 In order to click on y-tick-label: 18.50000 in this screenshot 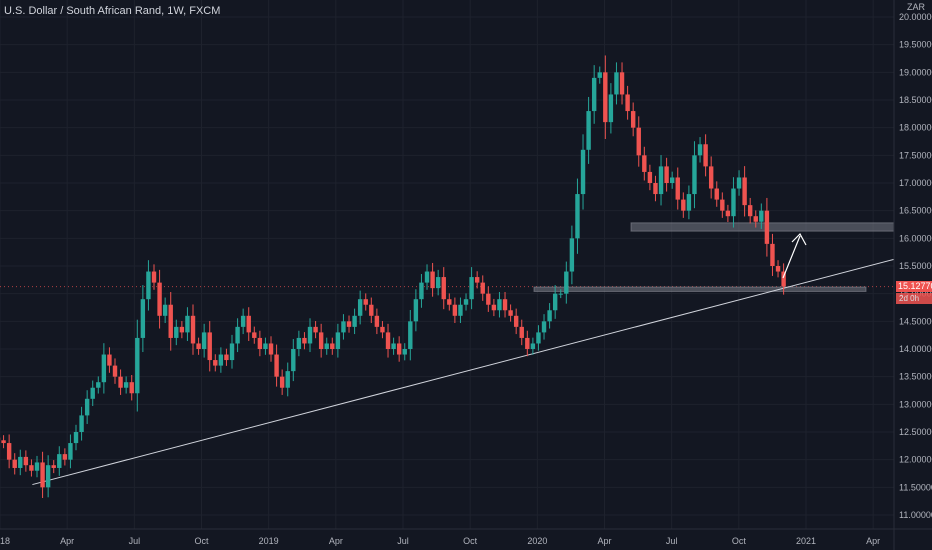, I will do `click(915, 100)`.